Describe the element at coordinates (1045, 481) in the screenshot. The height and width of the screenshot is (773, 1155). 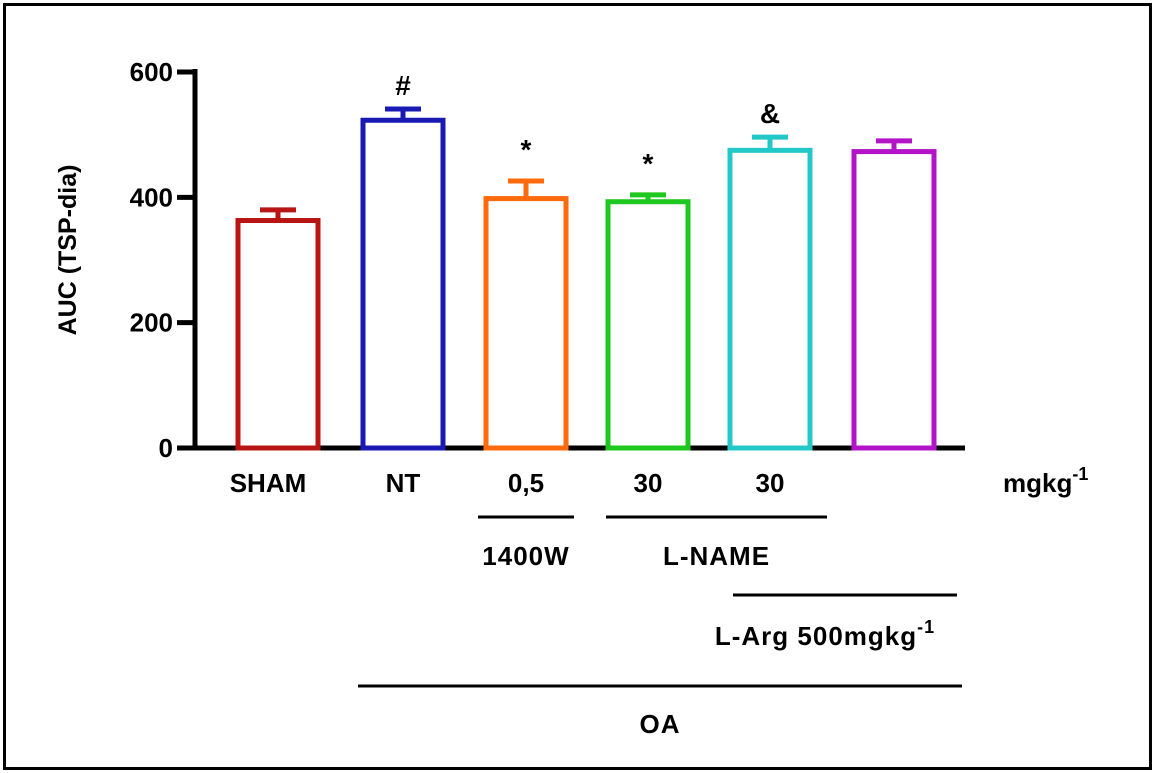
I see `unit-label: mgkg-1` at that location.